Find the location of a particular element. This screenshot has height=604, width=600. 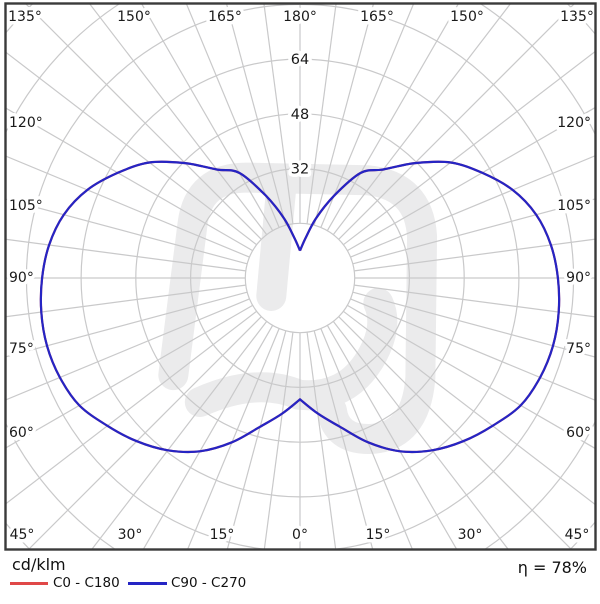

unit-label: cd/klm is located at coordinates (39, 564).